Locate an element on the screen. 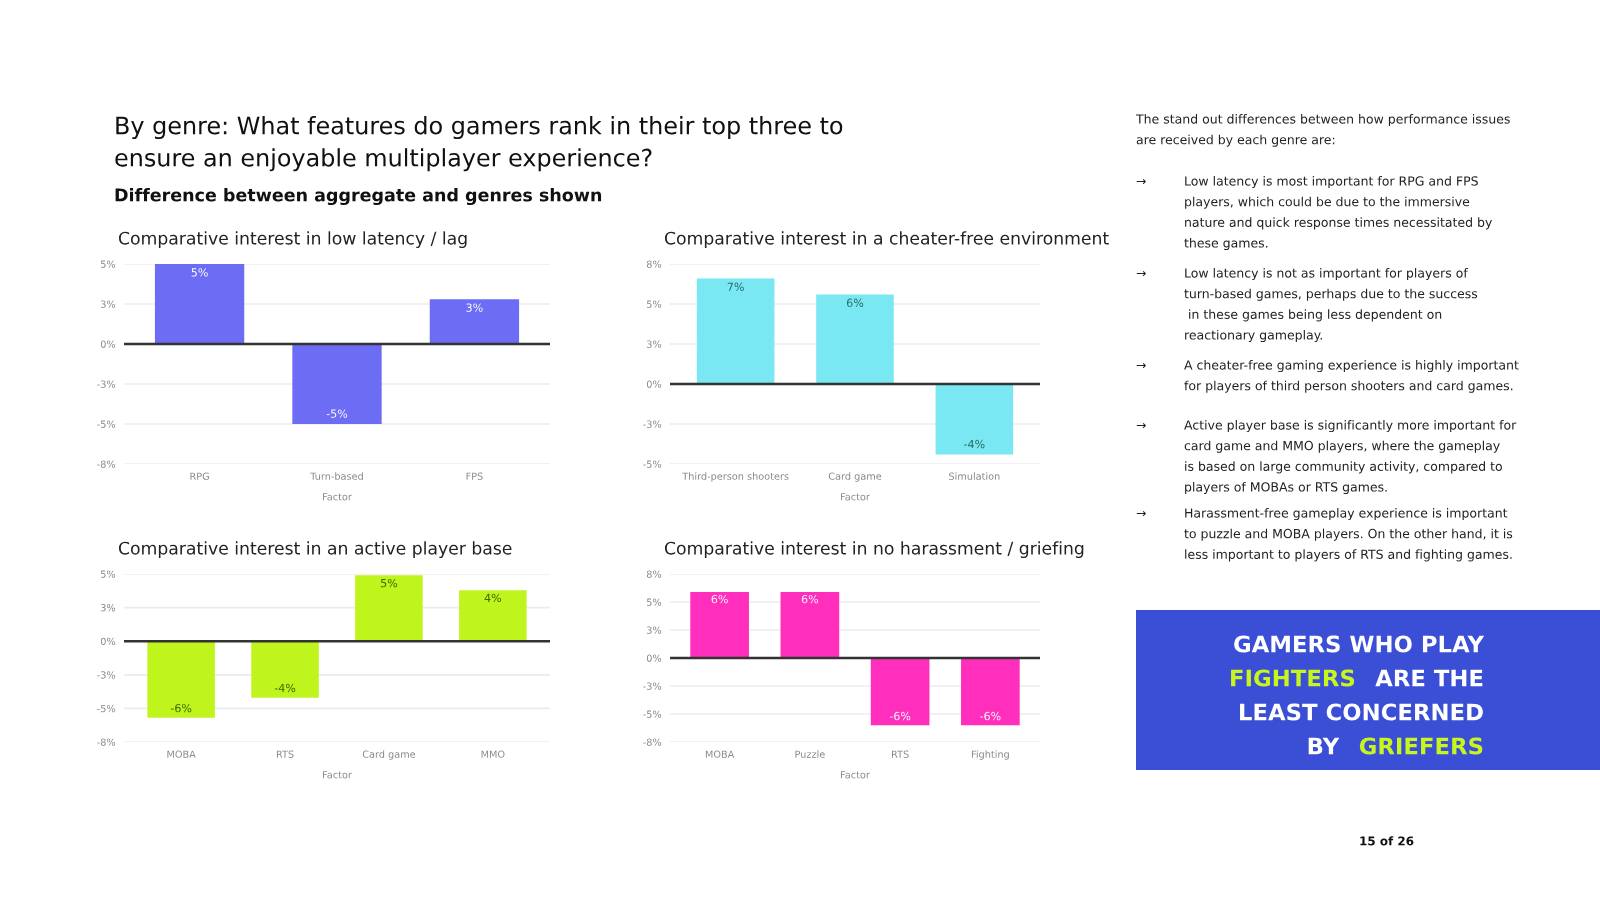  chart-title: Comparative interest in no harassment / griefing is located at coordinates (874, 549).